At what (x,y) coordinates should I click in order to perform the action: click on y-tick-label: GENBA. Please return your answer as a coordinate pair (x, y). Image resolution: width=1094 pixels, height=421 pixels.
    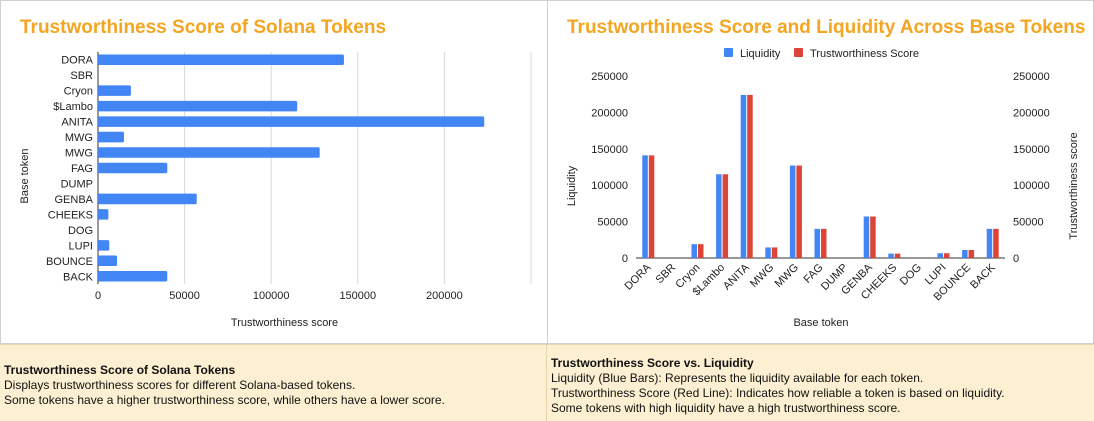
    Looking at the image, I should click on (73, 200).